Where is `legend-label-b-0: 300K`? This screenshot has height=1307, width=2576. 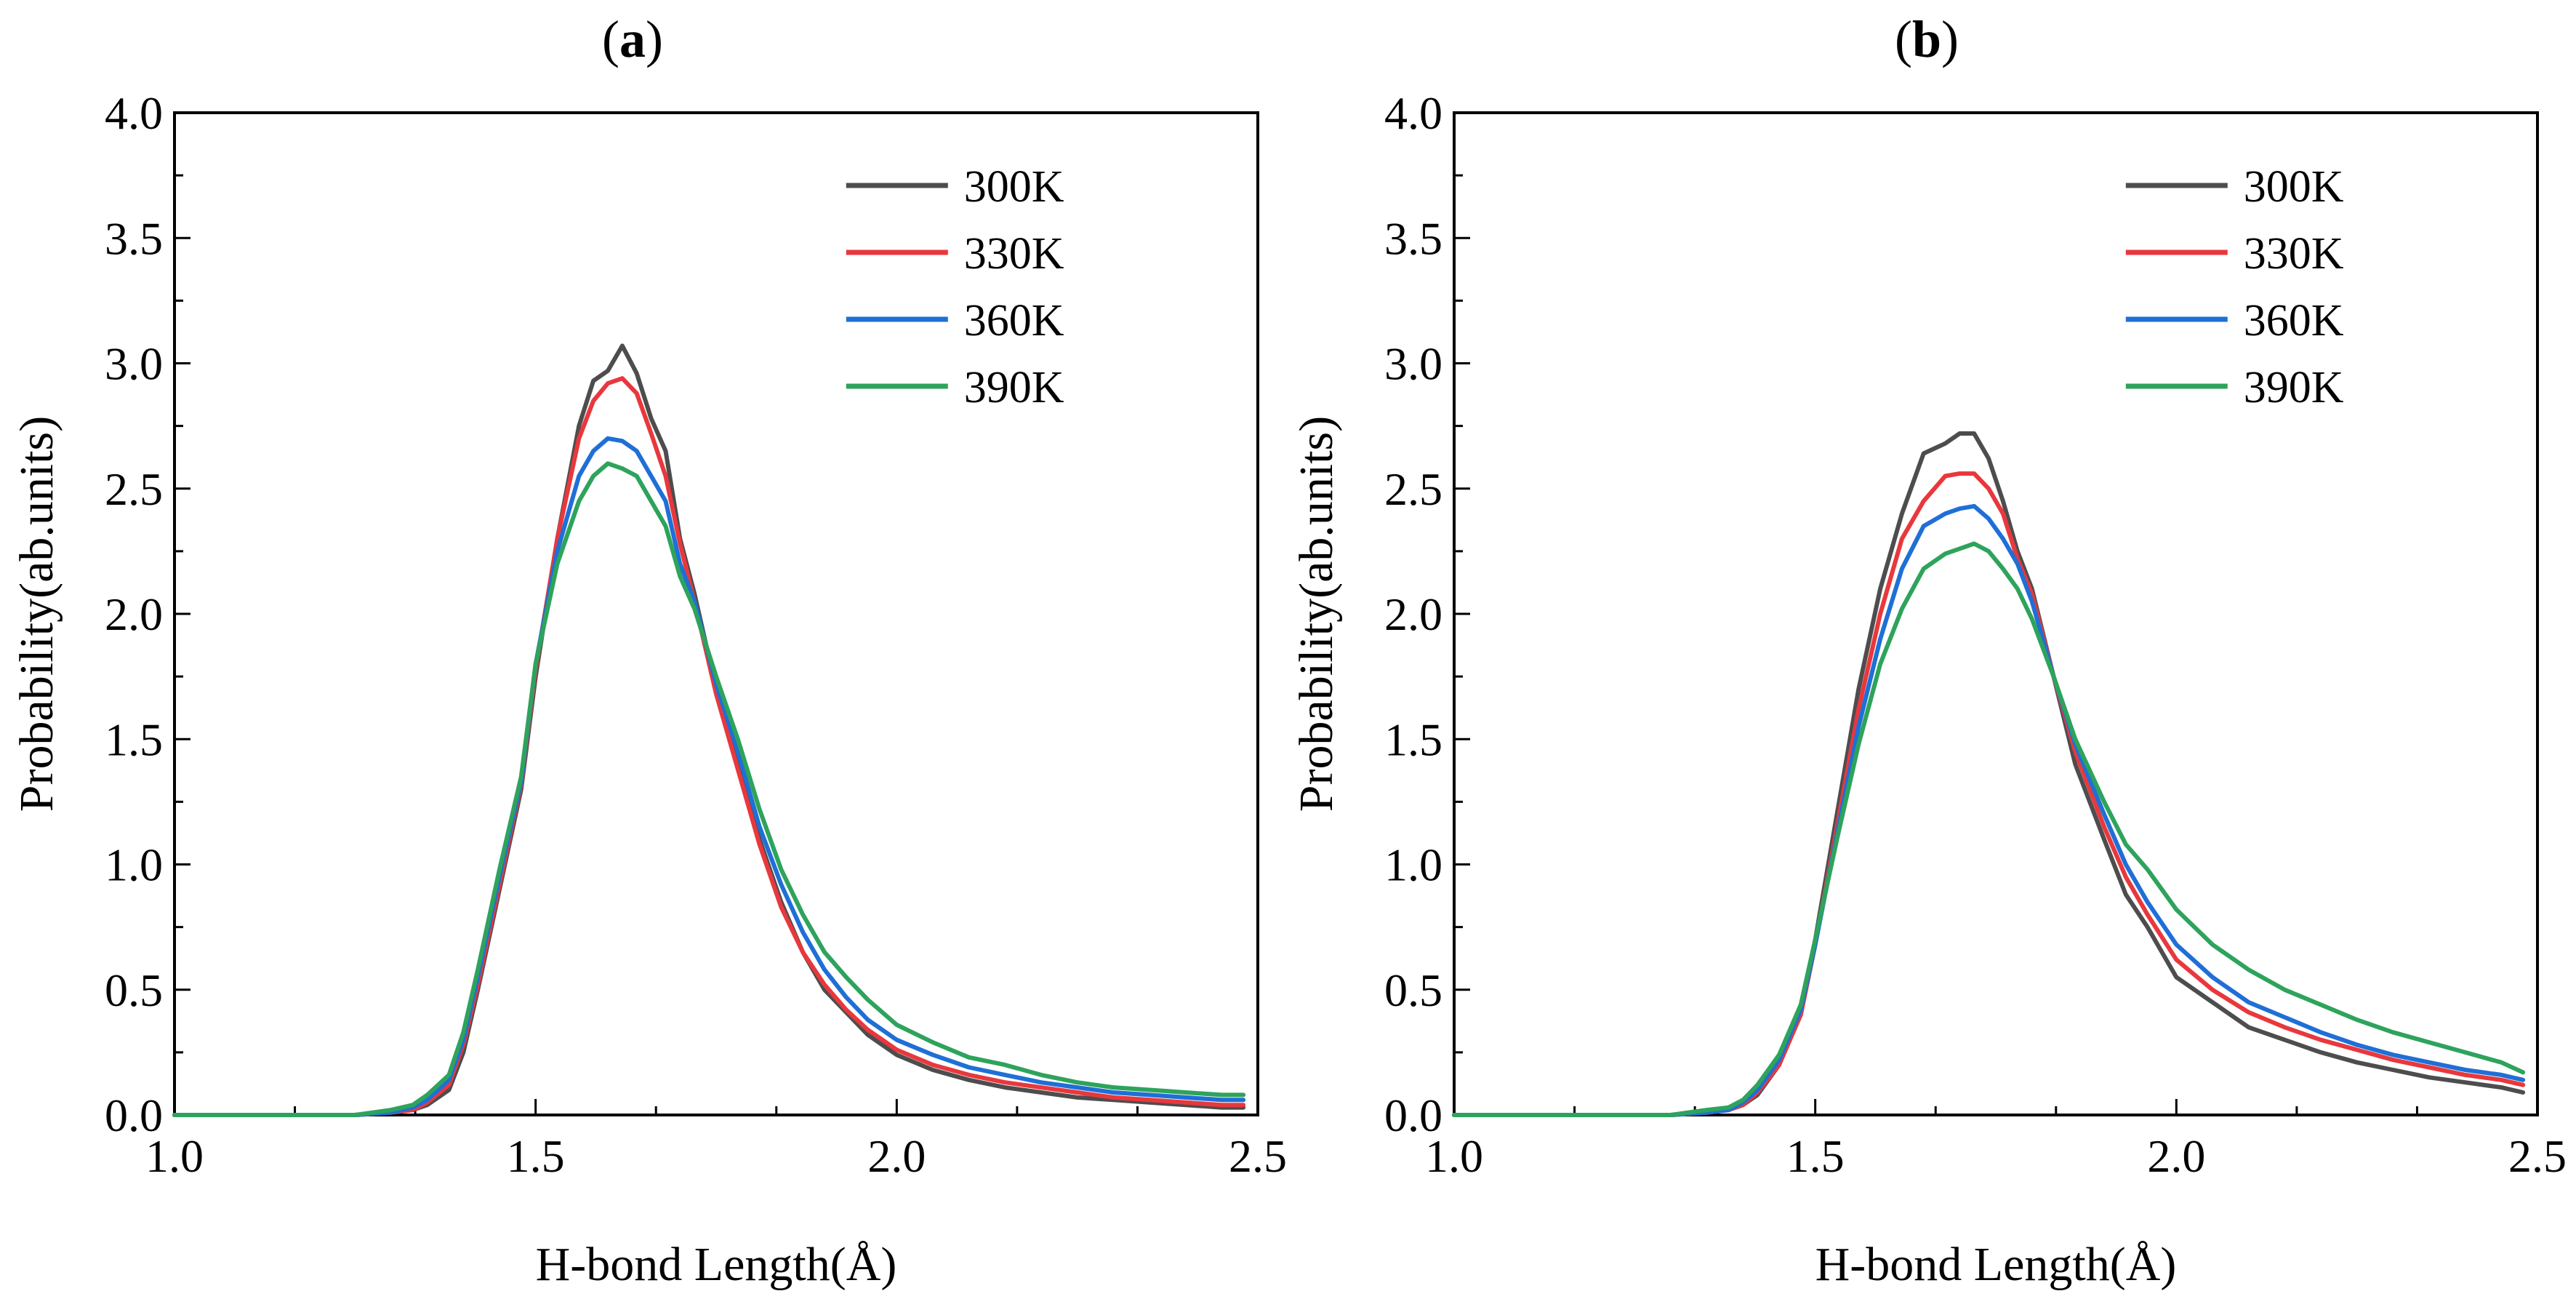
legend-label-b-0: 300K is located at coordinates (2294, 187).